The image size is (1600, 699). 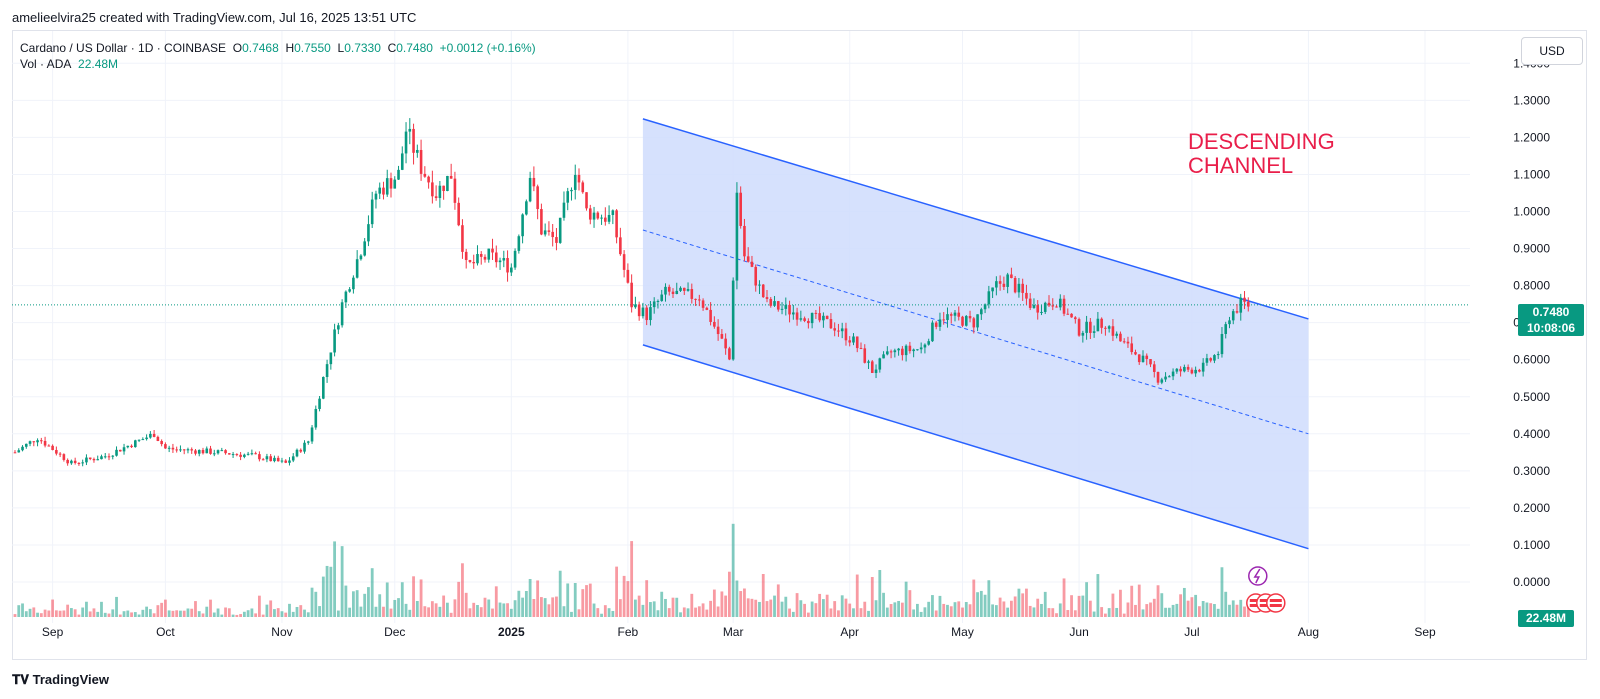 What do you see at coordinates (1552, 51) in the screenshot?
I see `currency-button: USD` at bounding box center [1552, 51].